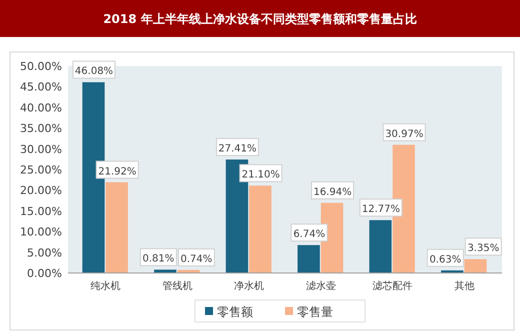  Describe the element at coordinates (41, 211) in the screenshot. I see `y-tick-label: 15.00%` at that location.